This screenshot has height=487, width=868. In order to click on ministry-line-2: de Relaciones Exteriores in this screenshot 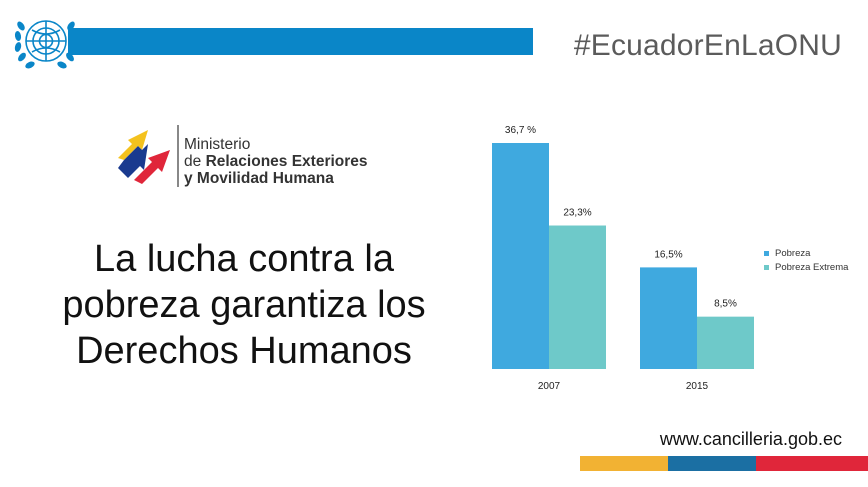, I will do `click(276, 161)`.